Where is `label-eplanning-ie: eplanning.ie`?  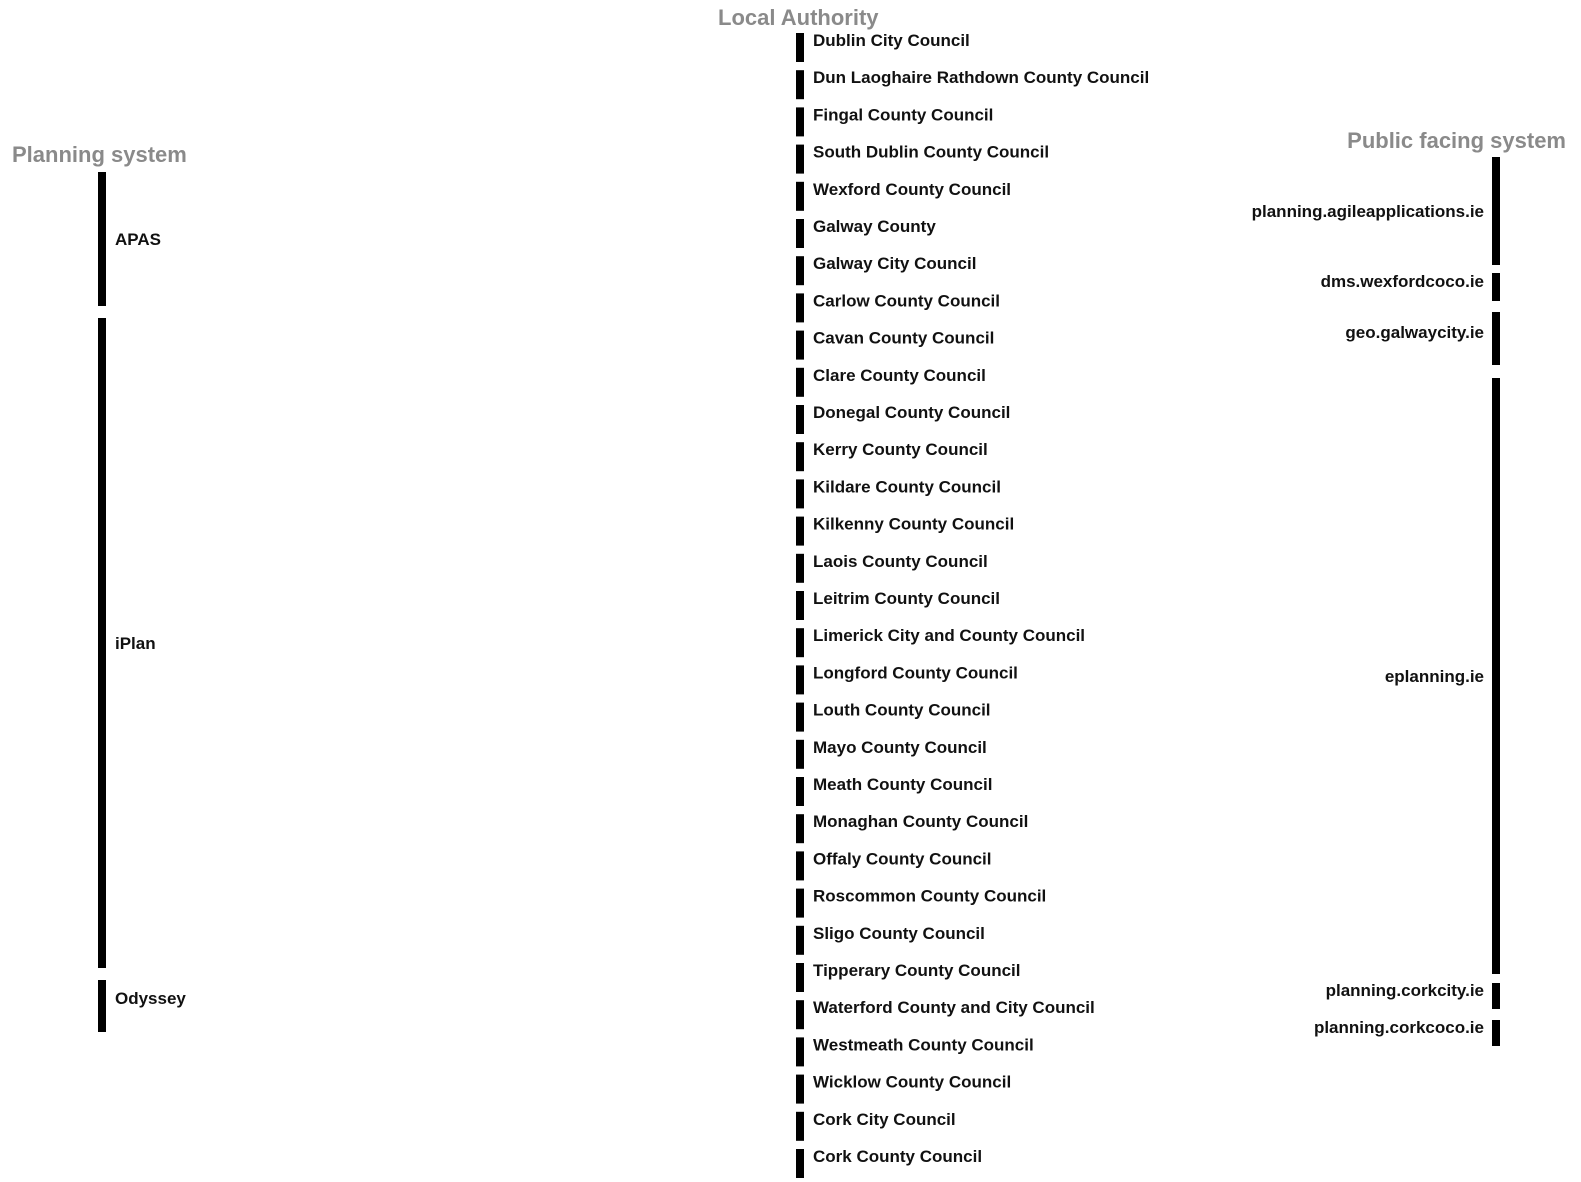
label-eplanning-ie: eplanning.ie is located at coordinates (1434, 676).